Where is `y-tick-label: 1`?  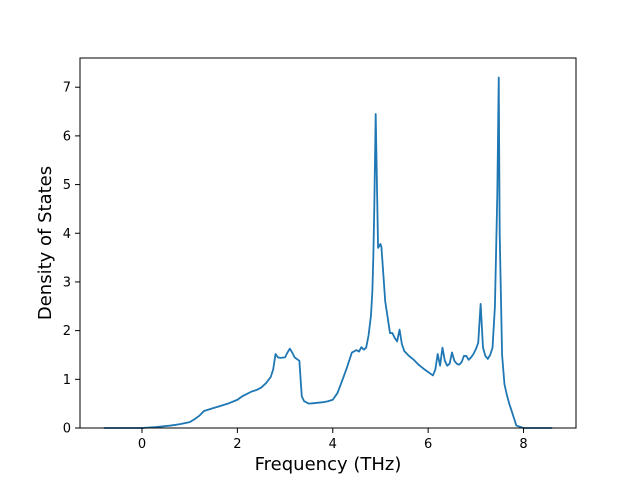 y-tick-label: 1 is located at coordinates (67, 380).